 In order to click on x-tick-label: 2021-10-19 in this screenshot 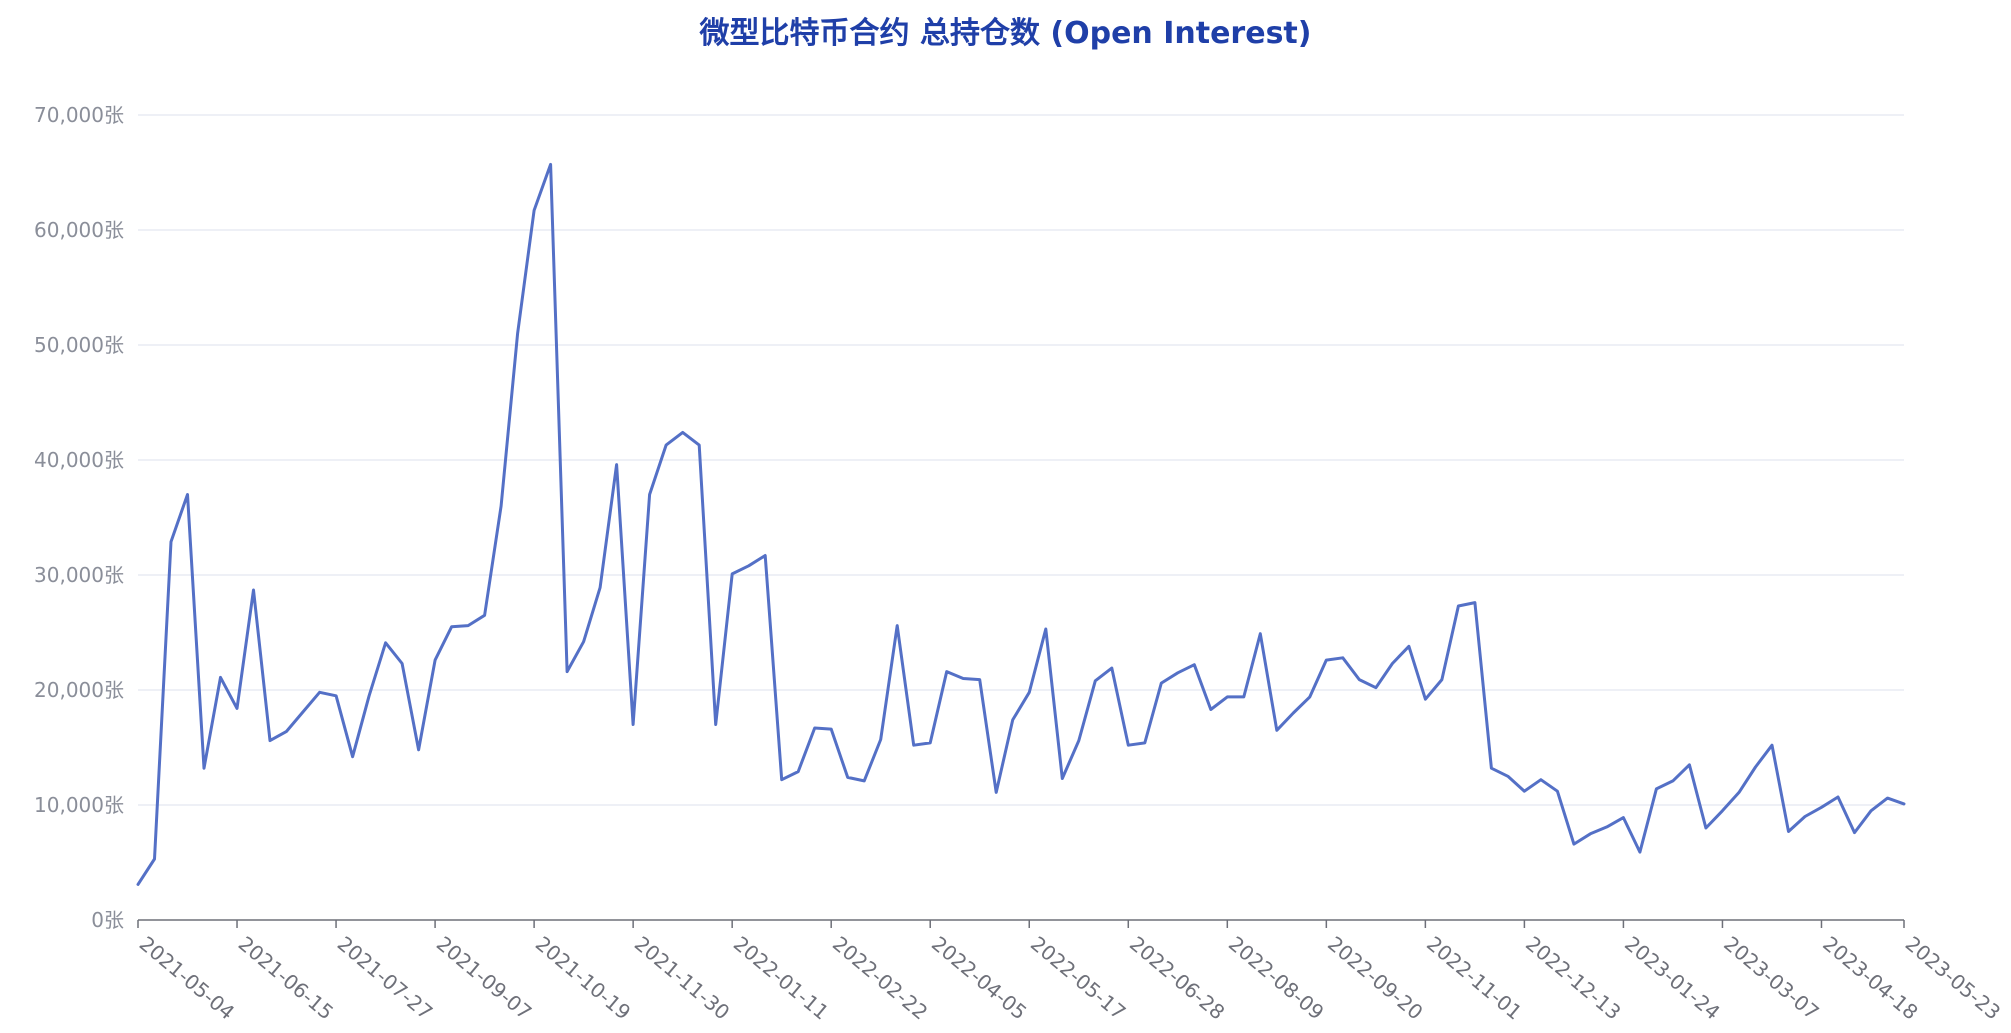, I will do `click(583, 977)`.